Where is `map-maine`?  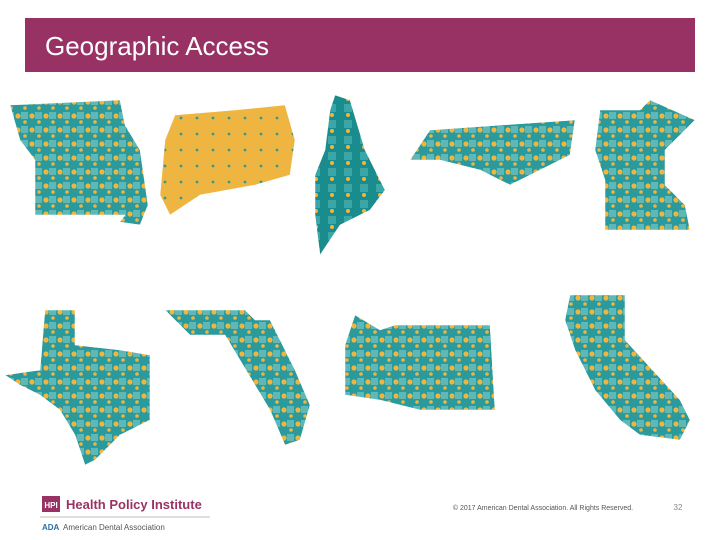
map-maine is located at coordinates (350, 175).